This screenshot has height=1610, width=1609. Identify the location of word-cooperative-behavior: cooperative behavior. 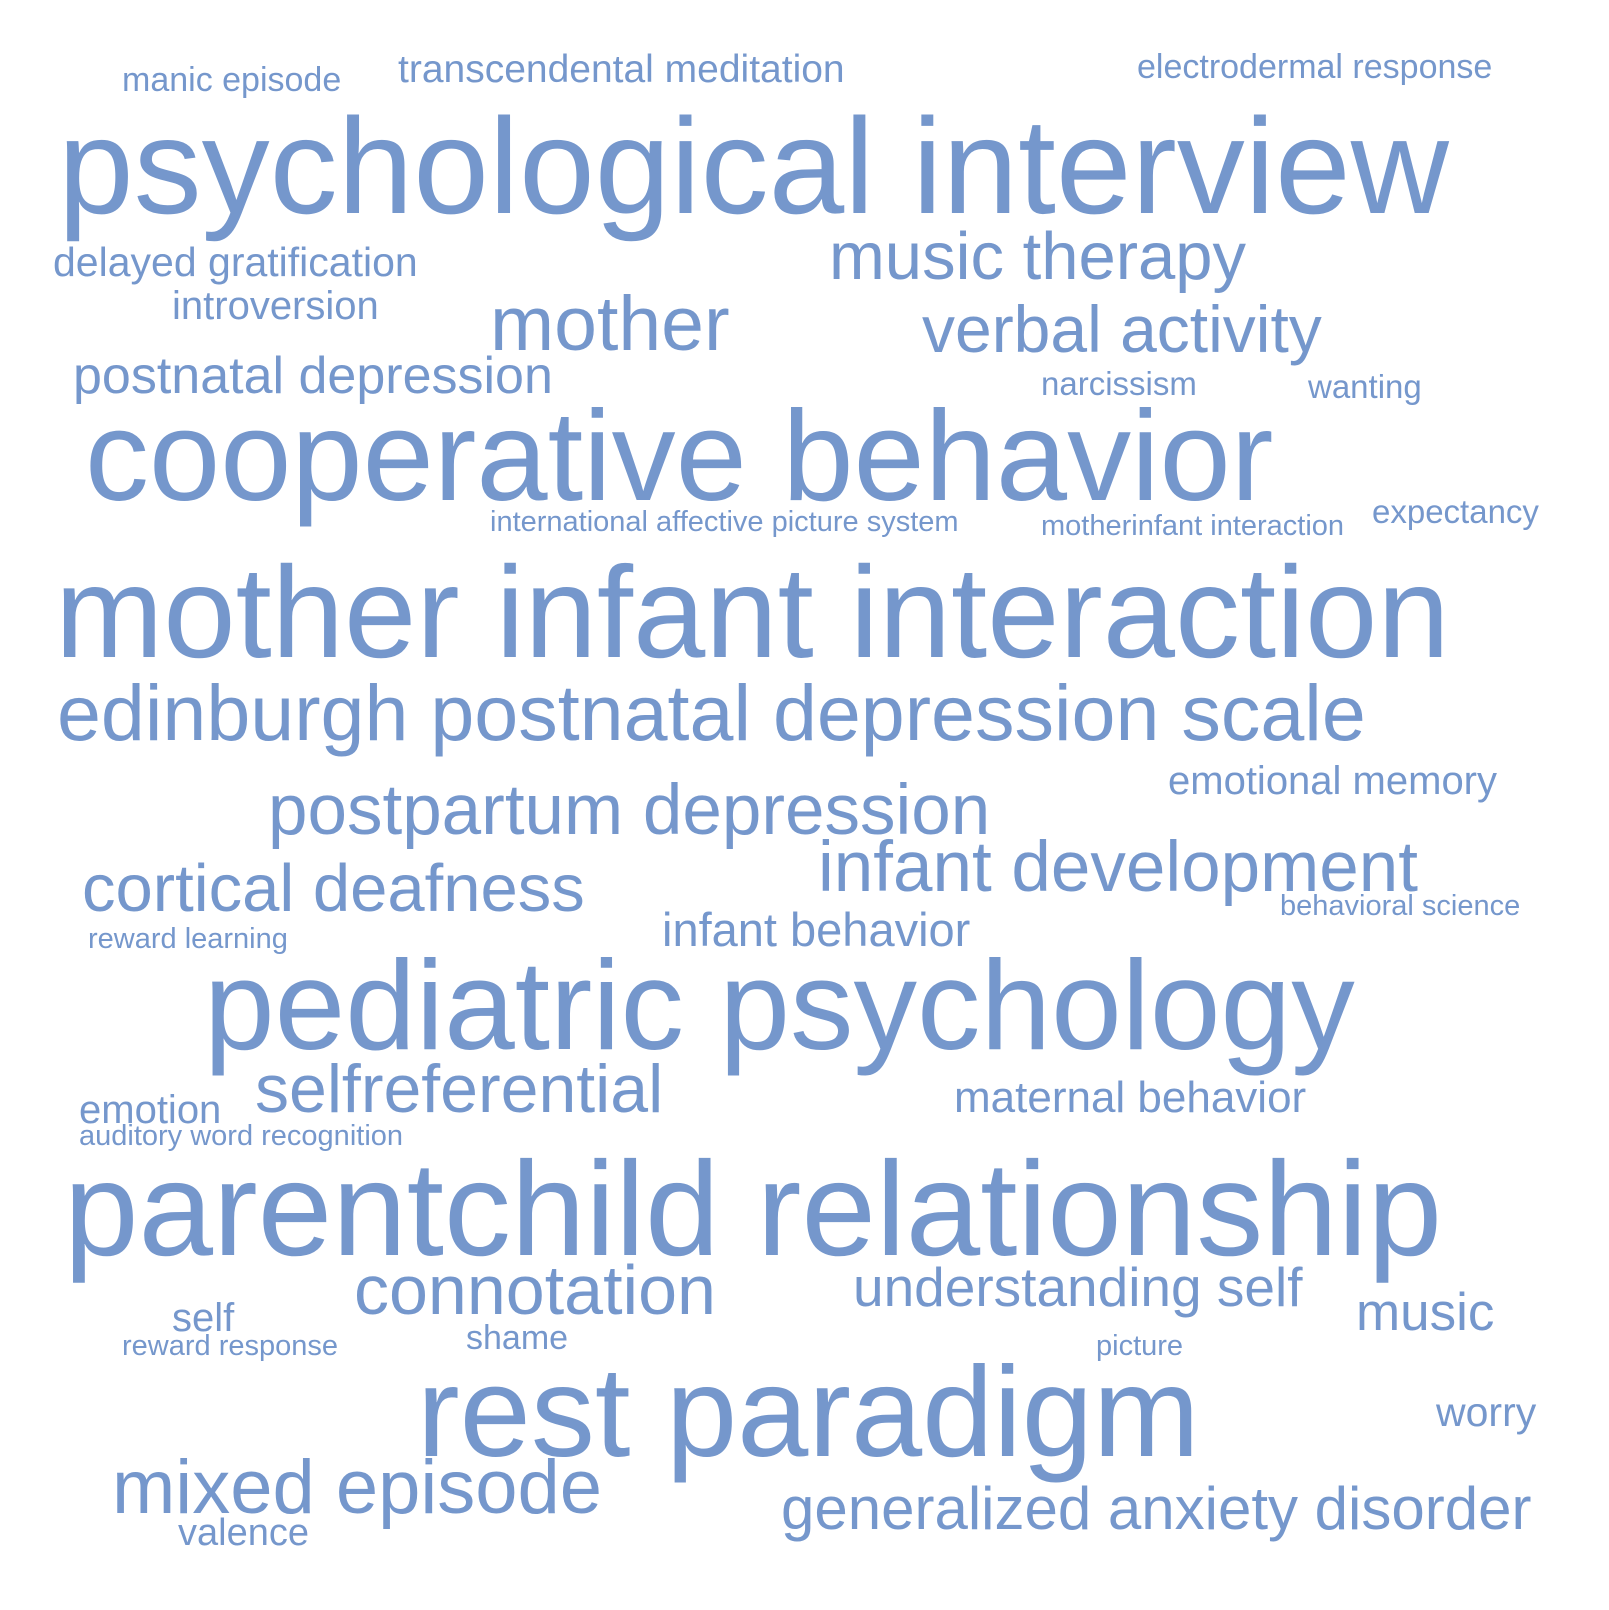
(679, 456).